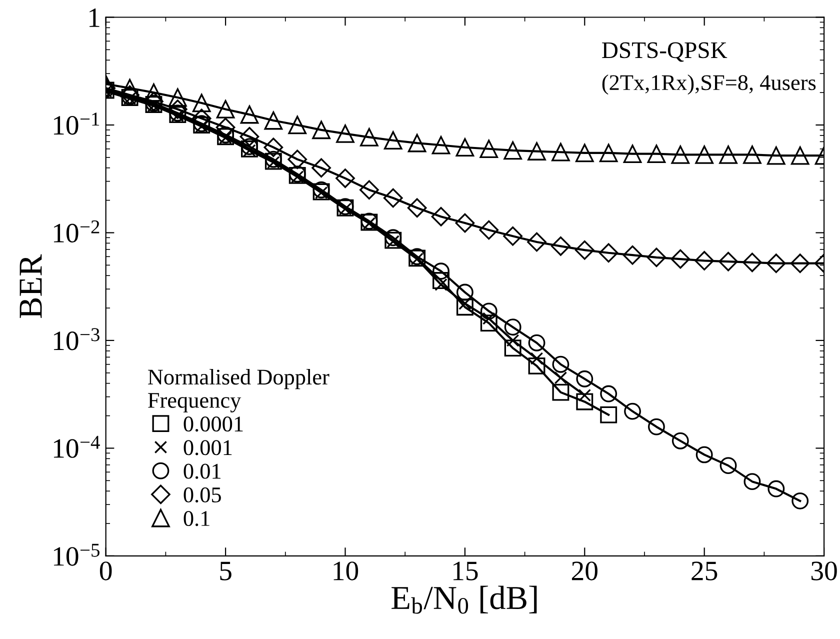 This screenshot has width=840, height=639. Describe the element at coordinates (585, 571) in the screenshot. I see `x-tick-label: 20` at that location.